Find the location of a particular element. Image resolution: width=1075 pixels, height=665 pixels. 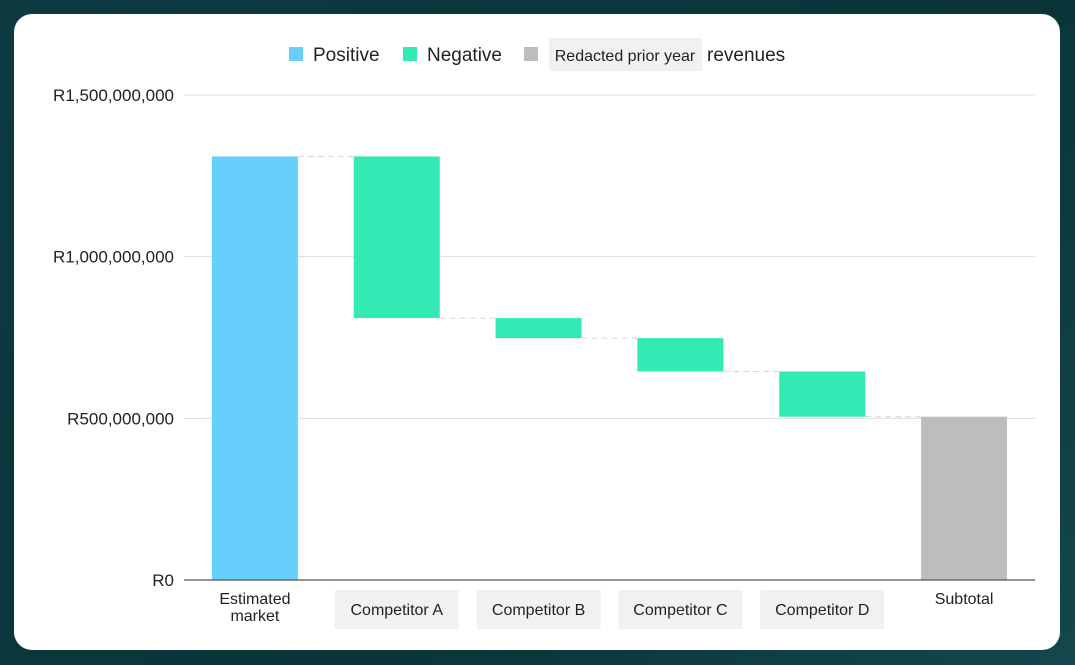

category-label: Competitor C is located at coordinates (680, 610).